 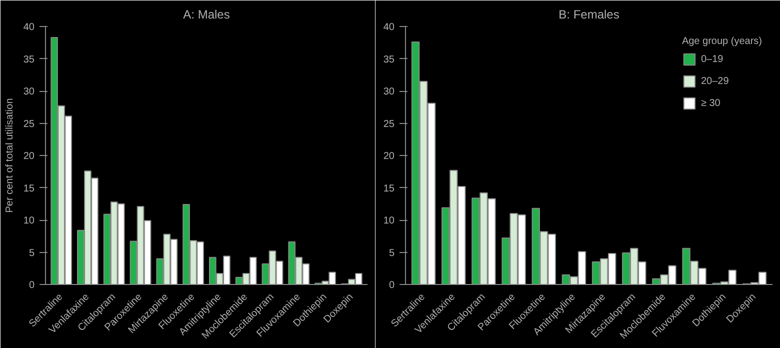 I want to click on legend-label: 0–19, so click(x=712, y=59).